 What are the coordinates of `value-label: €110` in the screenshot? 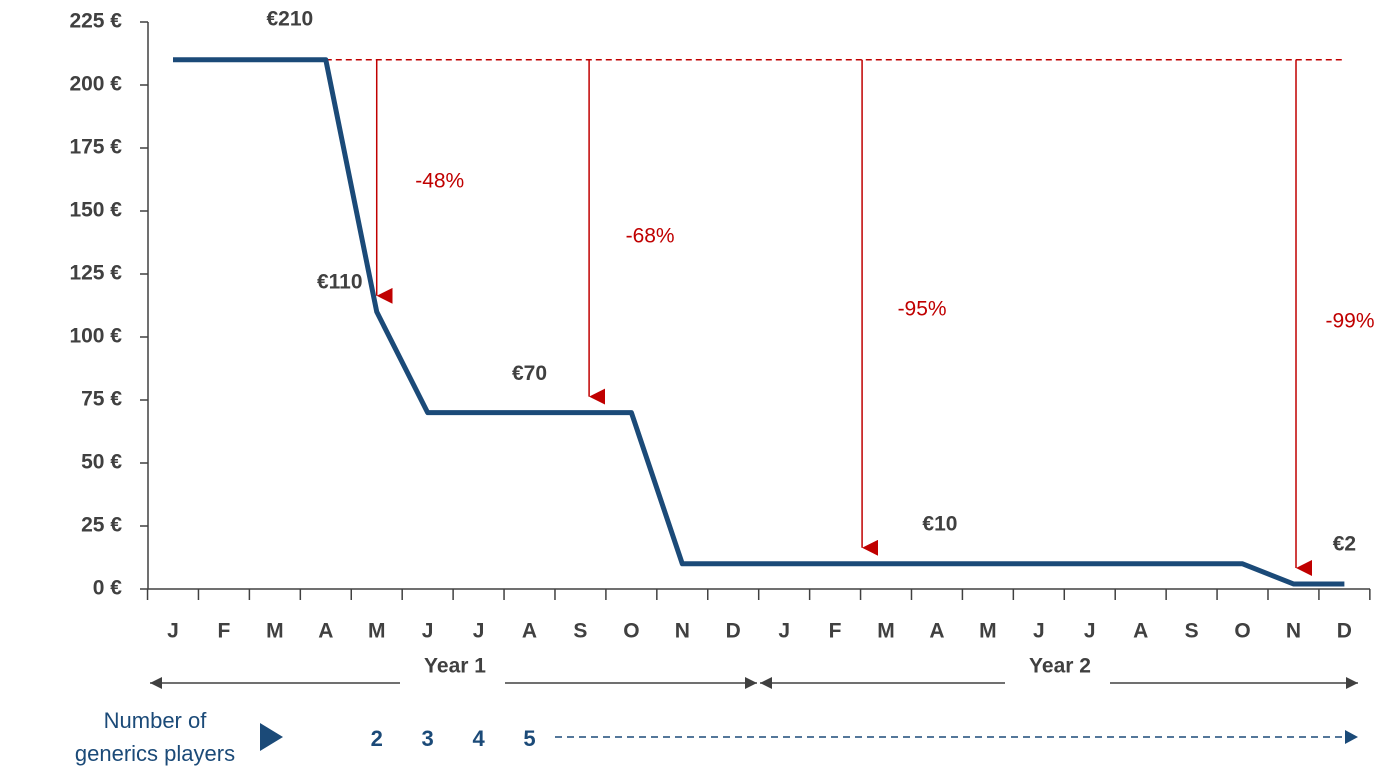 It's located at (340, 281).